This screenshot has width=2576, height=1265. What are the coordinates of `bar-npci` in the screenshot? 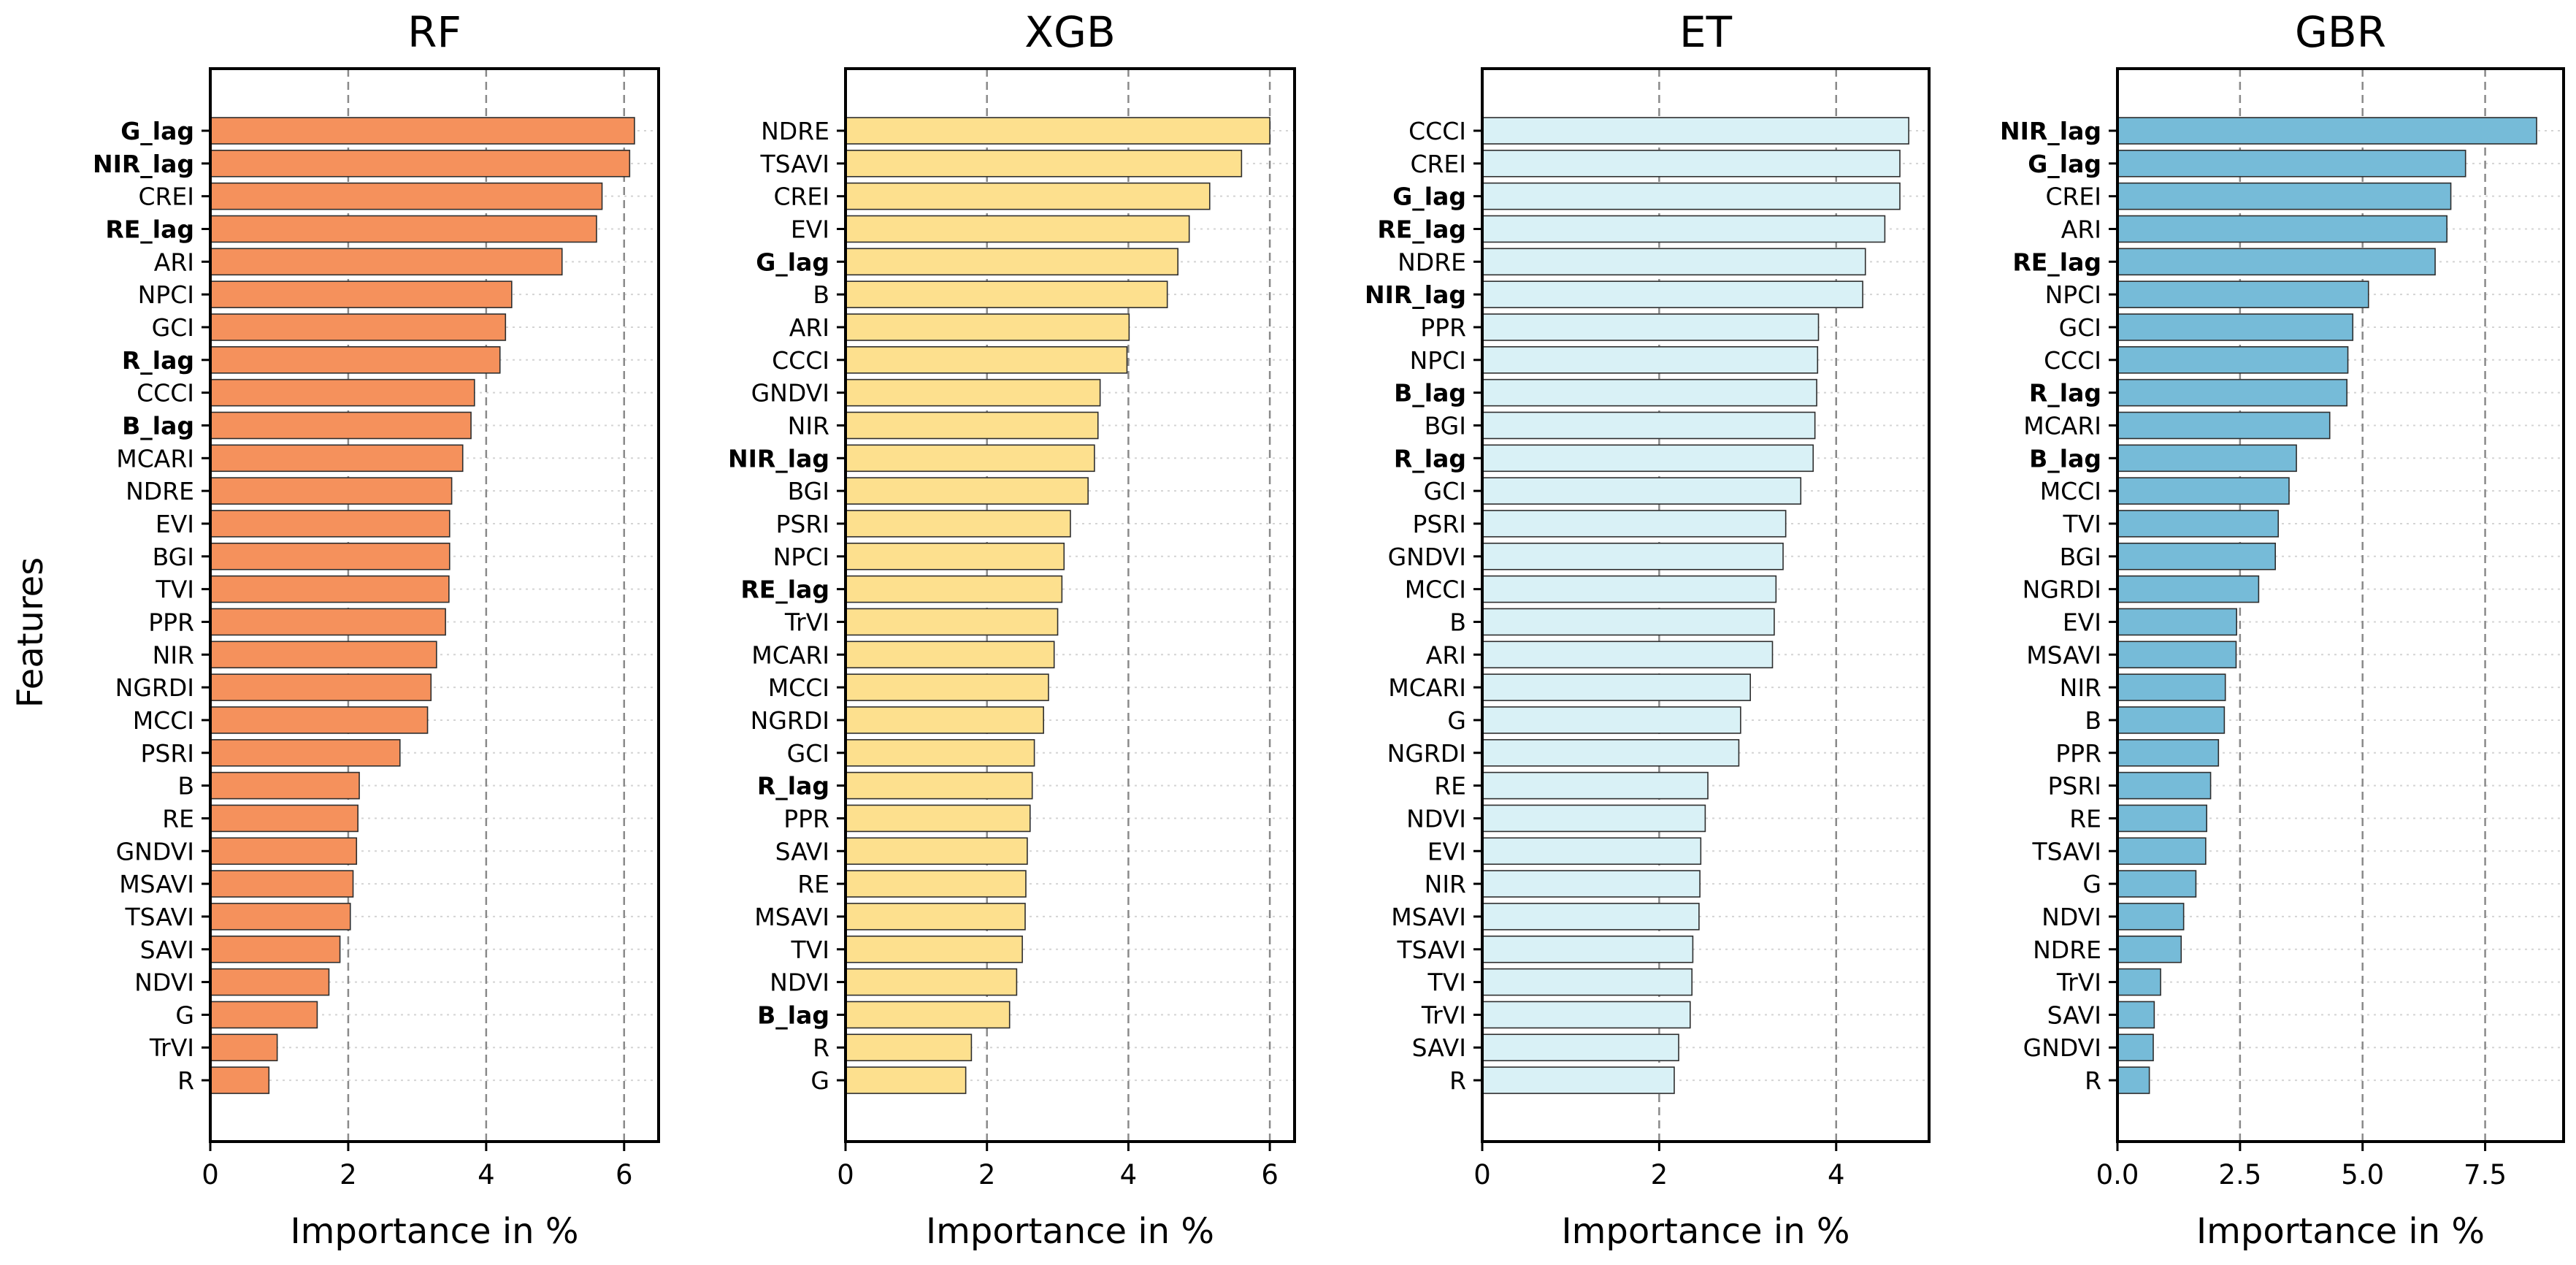 It's located at (955, 556).